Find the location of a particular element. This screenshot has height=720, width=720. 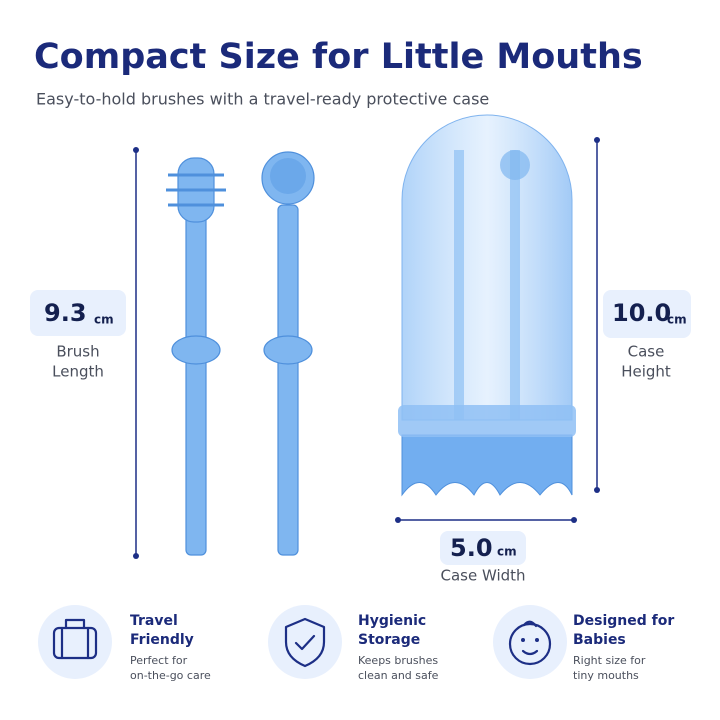

dimension-label: Brush is located at coordinates (77, 352).